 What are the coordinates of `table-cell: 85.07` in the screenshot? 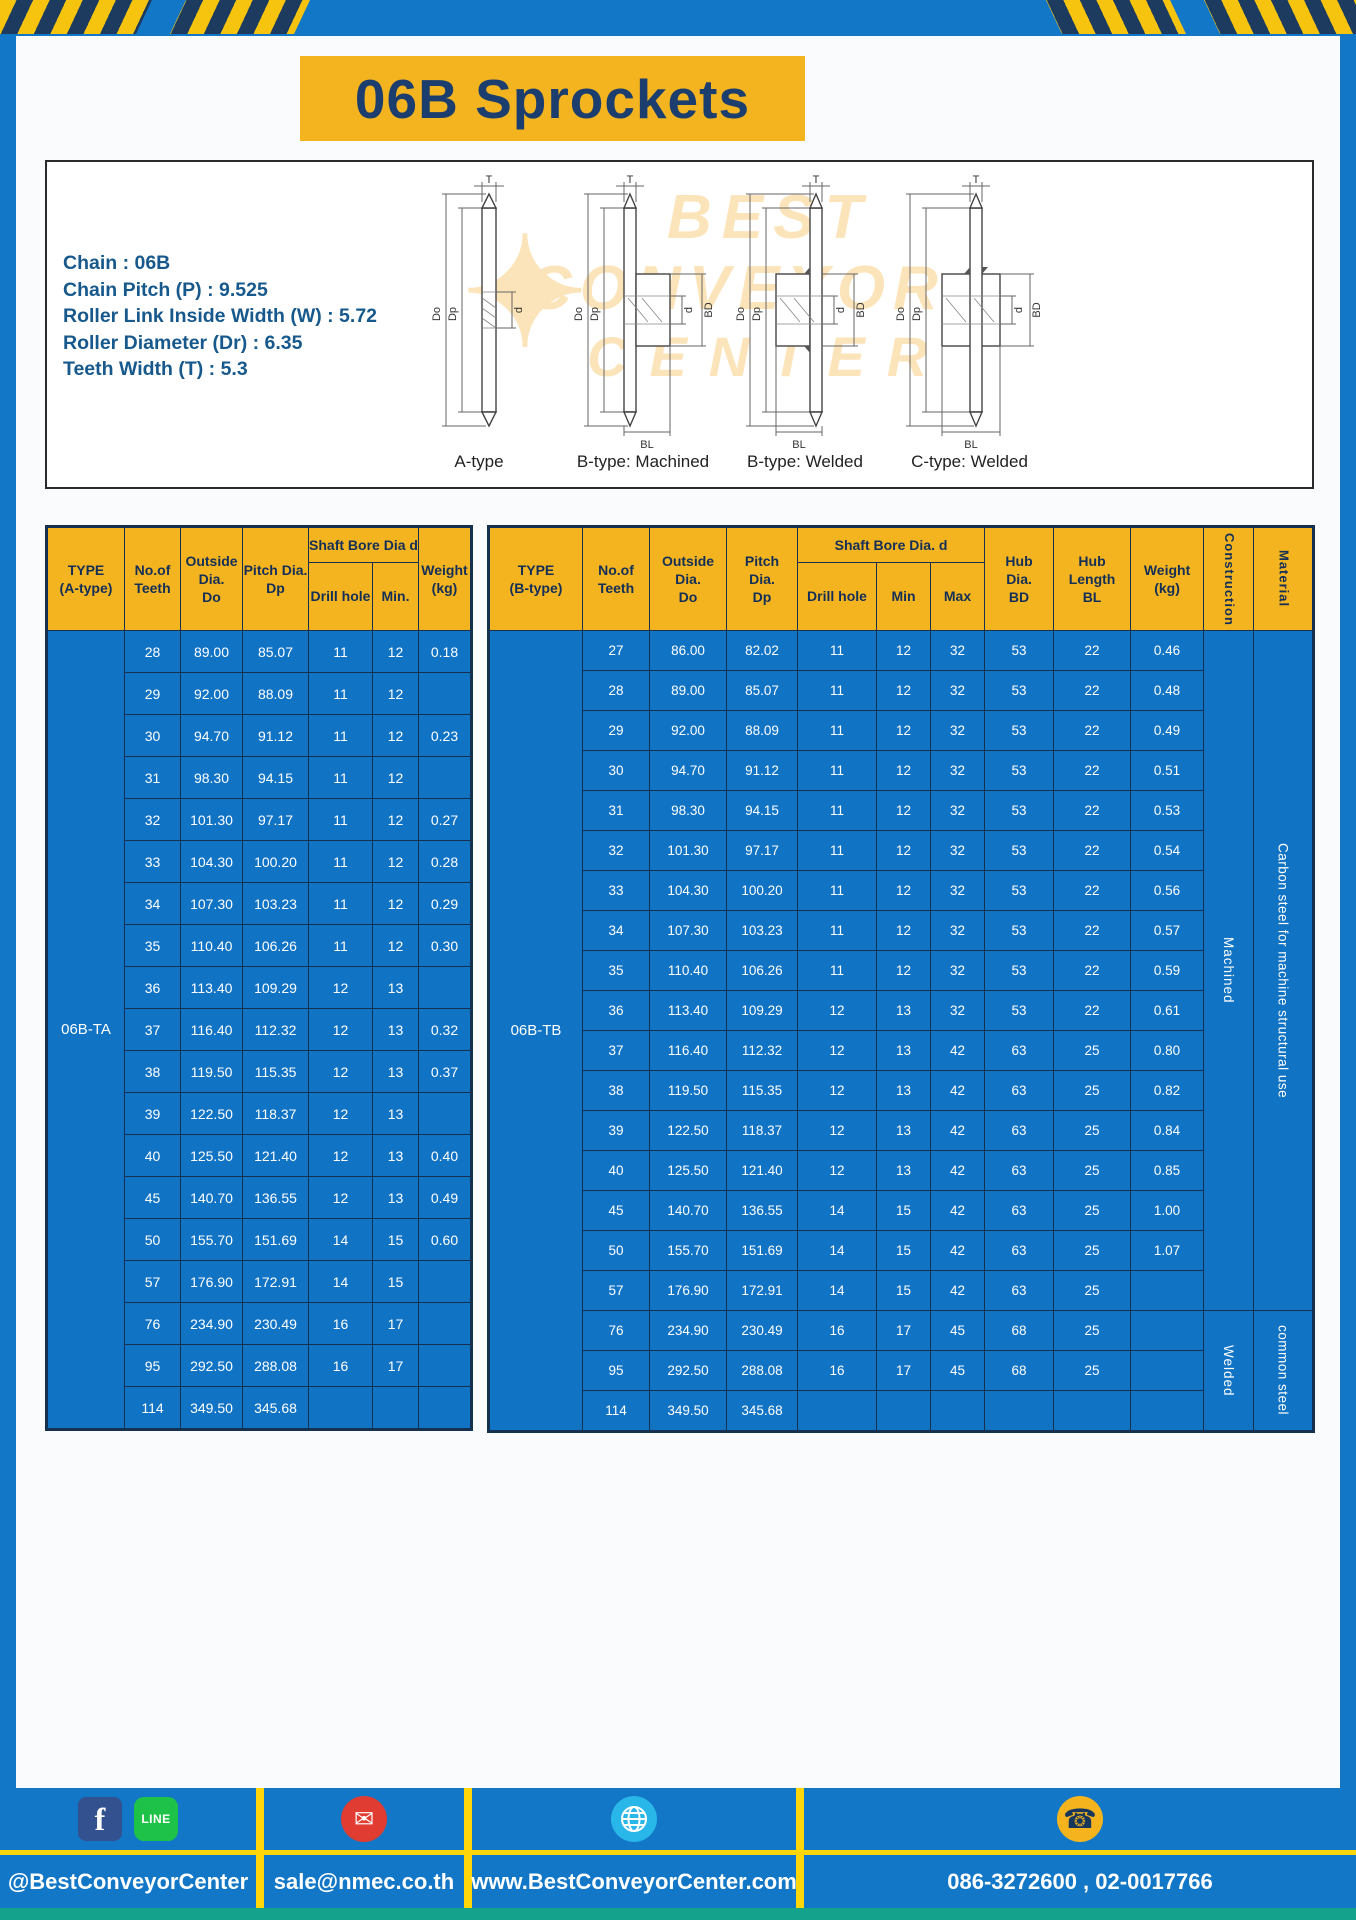 It's located at (762, 690).